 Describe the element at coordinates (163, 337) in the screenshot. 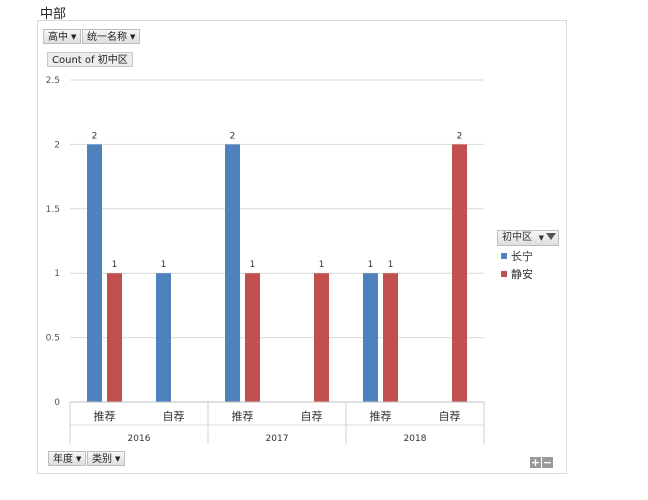

I see `bar-长宁-2016-自荐` at that location.